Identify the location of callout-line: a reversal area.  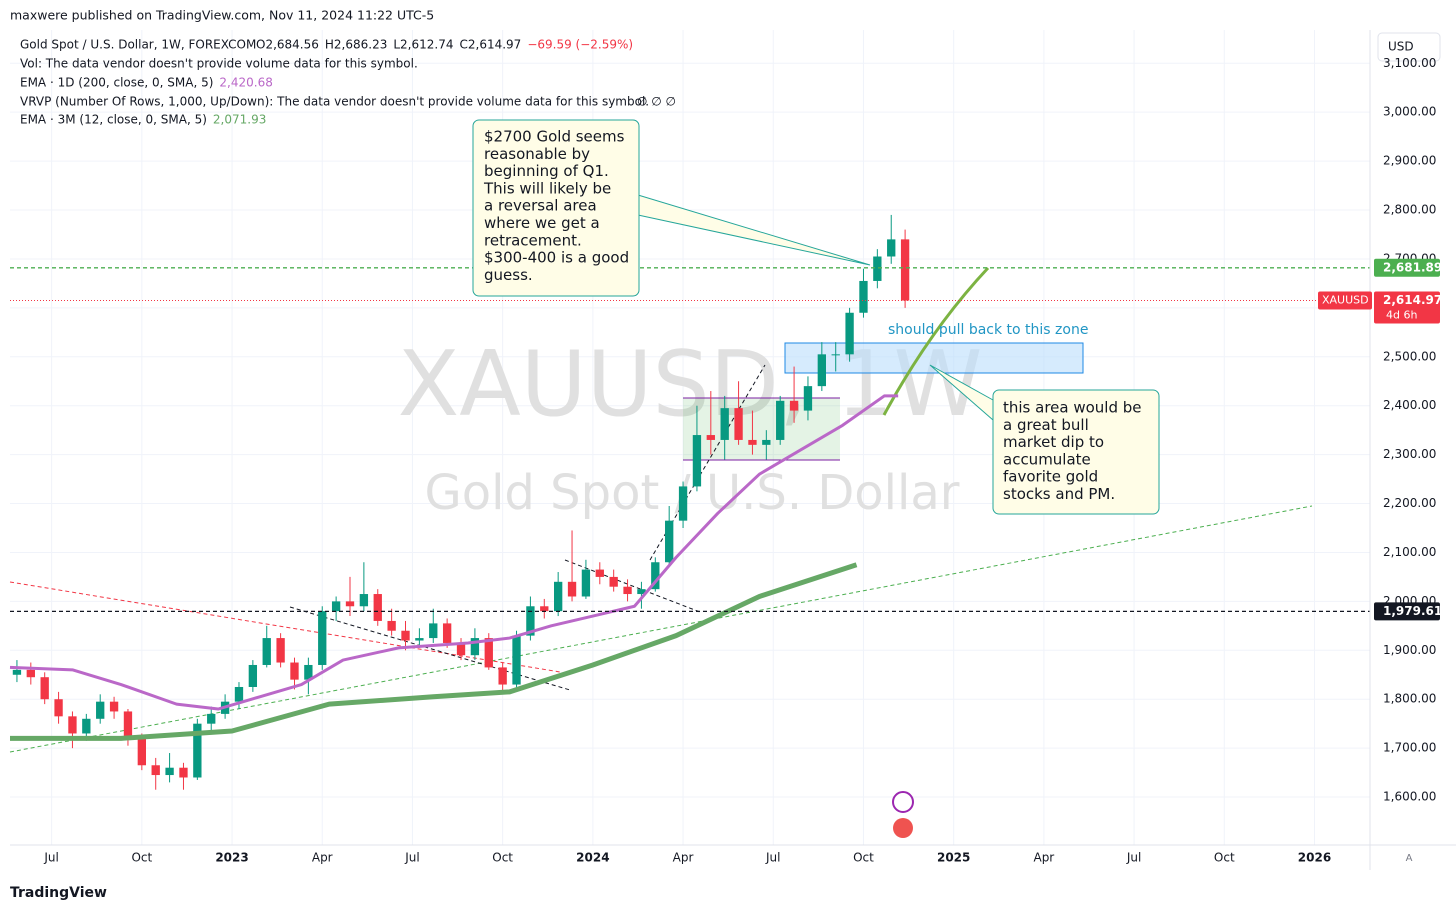
(540, 206).